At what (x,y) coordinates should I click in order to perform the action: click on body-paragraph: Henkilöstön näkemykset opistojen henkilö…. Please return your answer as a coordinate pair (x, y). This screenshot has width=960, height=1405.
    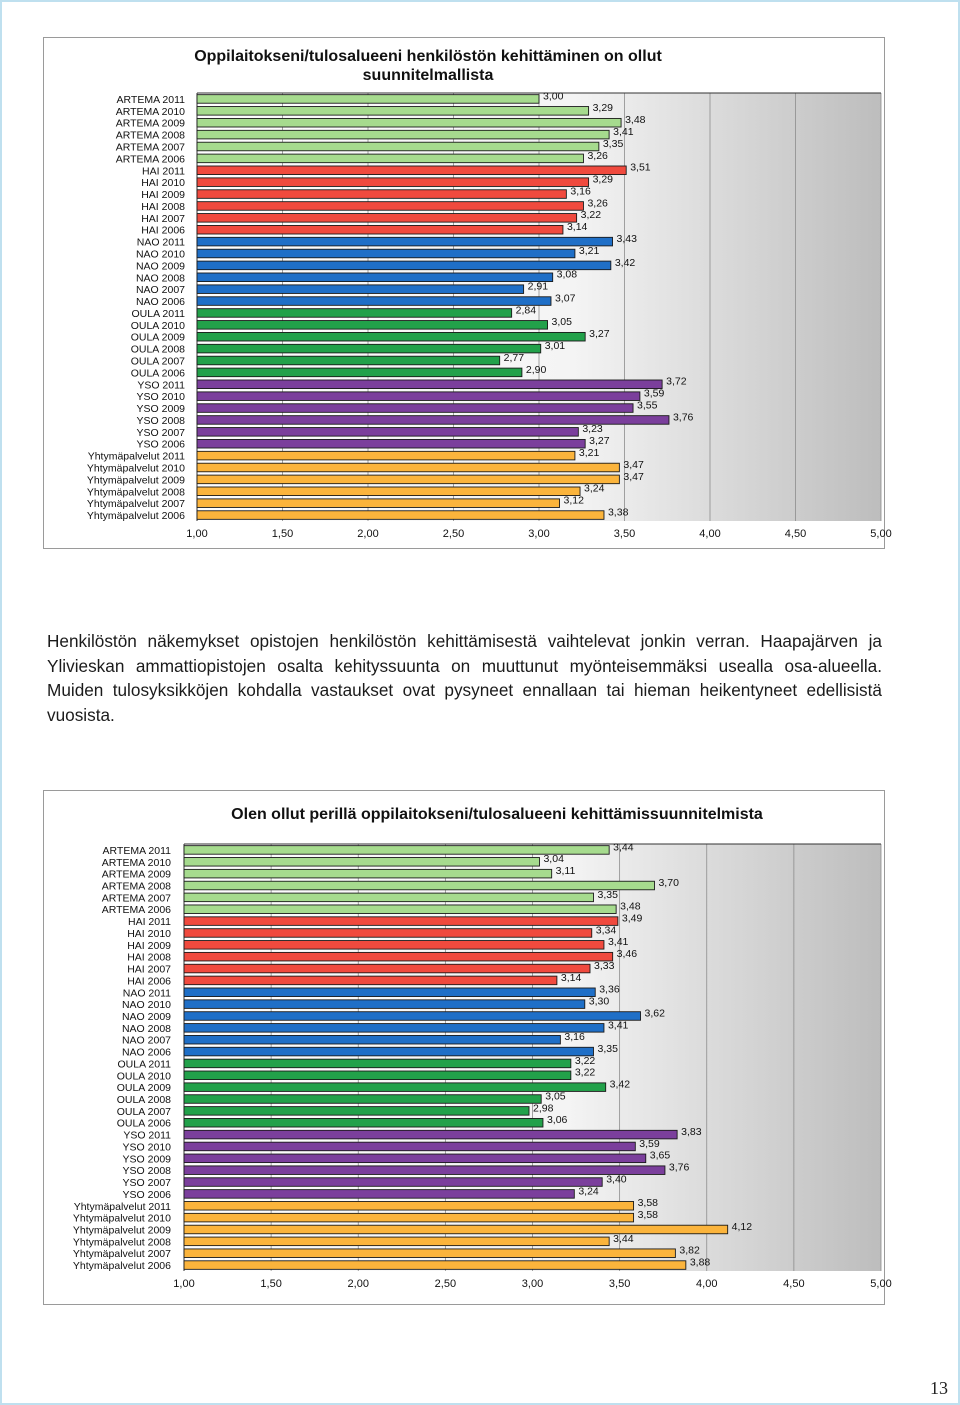
    Looking at the image, I should click on (464, 678).